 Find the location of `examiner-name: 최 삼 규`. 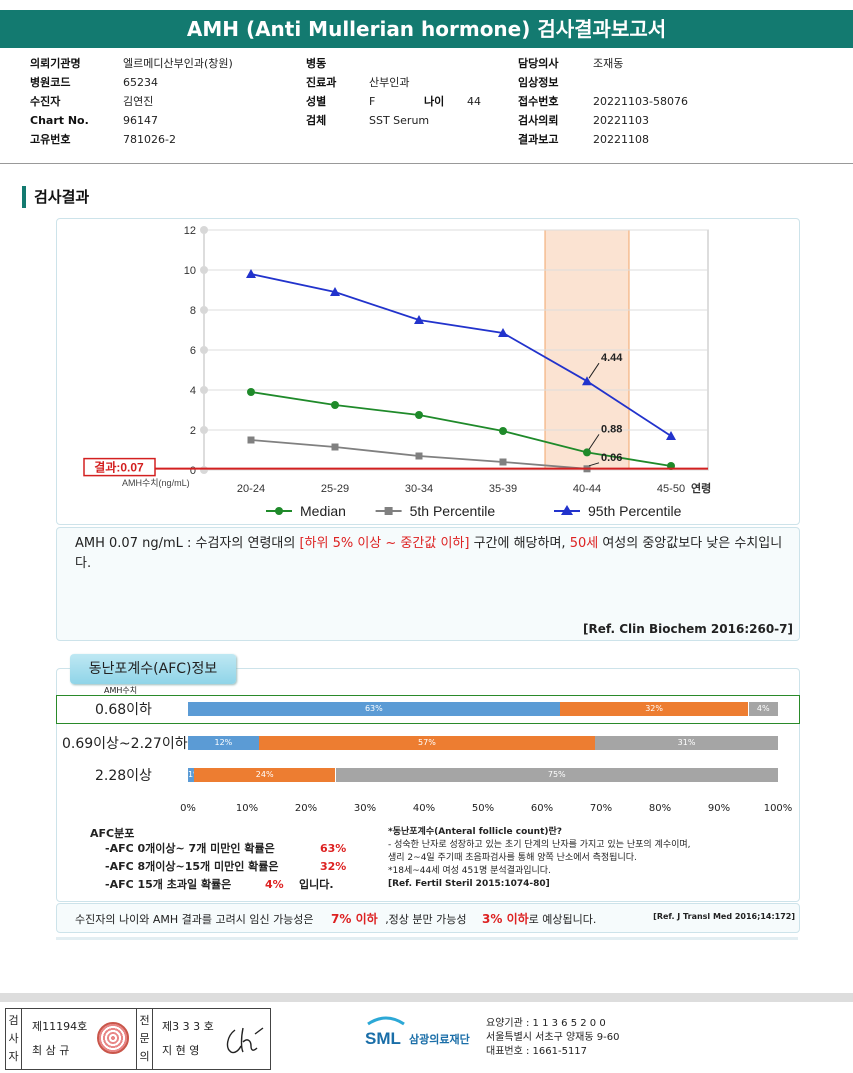

examiner-name: 최 삼 규 is located at coordinates (51, 1050).